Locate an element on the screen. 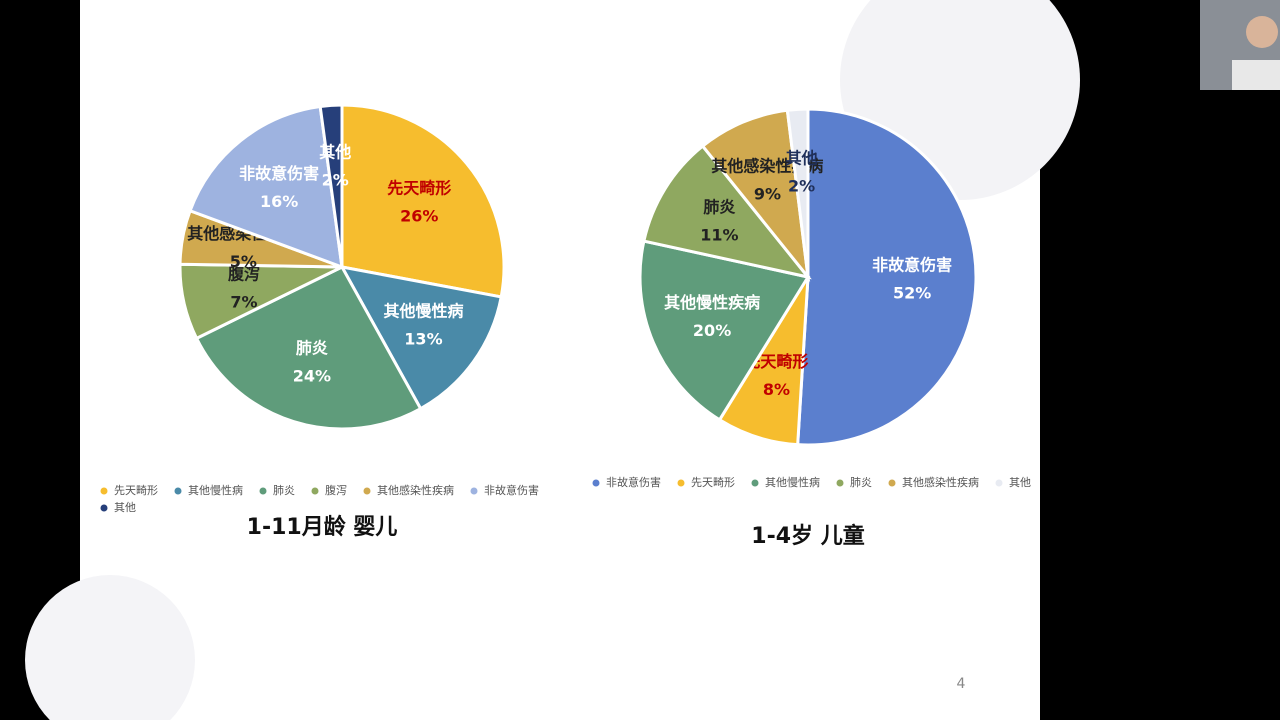  legend-text: 腹泻 is located at coordinates (336, 490).